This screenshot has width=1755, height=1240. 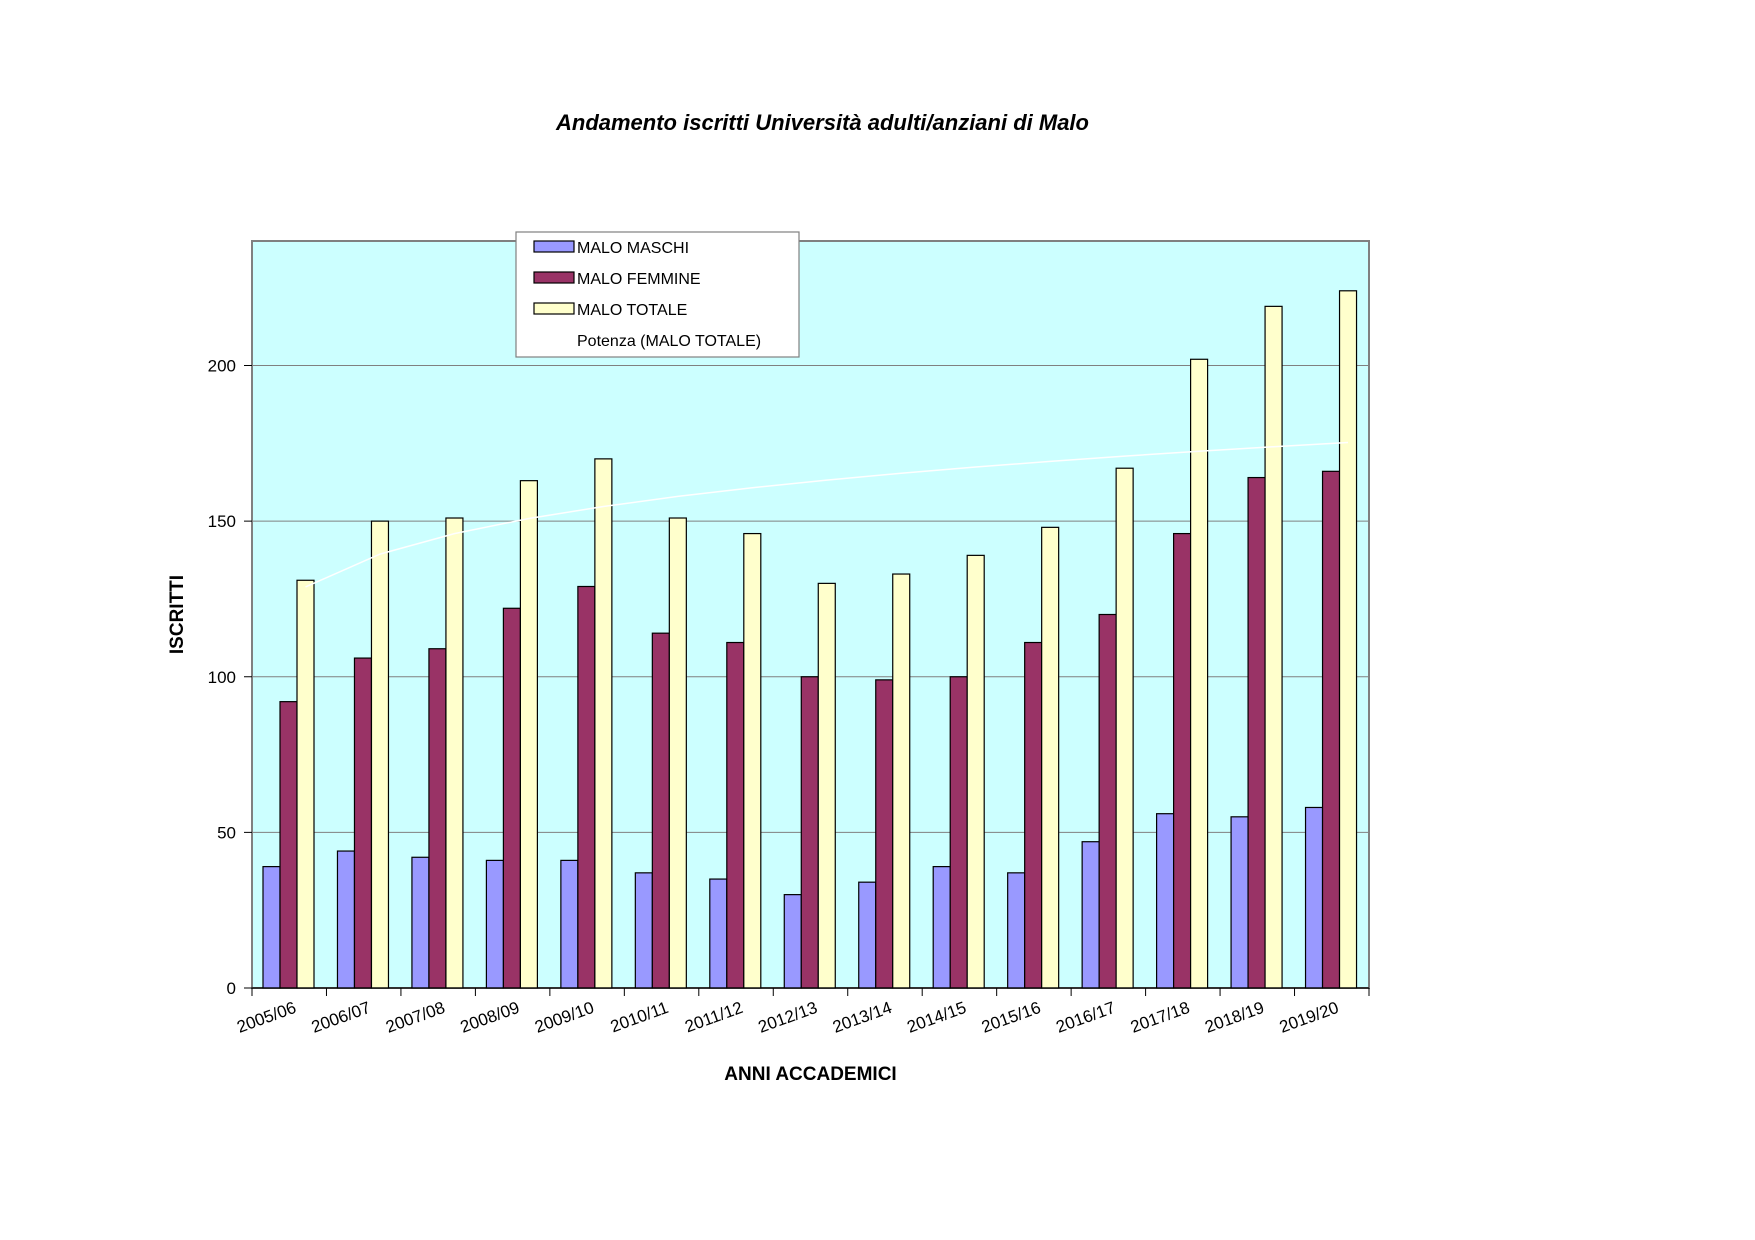 I want to click on x-tick-label: 2017/18, so click(x=1160, y=1017).